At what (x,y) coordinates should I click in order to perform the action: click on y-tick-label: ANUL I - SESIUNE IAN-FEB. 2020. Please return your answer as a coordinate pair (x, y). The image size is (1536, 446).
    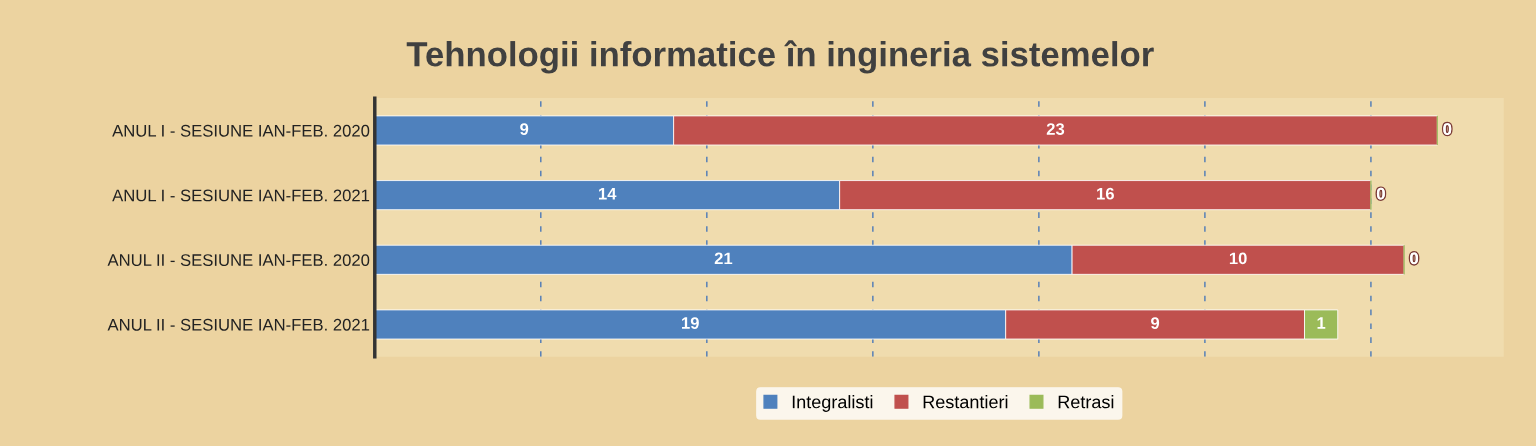
    Looking at the image, I should click on (241, 130).